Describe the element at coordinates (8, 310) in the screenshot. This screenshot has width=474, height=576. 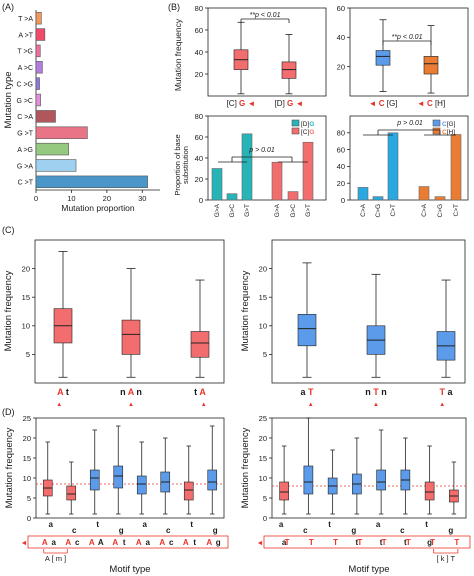
I see `y-axis-title: Mutation frequency` at that location.